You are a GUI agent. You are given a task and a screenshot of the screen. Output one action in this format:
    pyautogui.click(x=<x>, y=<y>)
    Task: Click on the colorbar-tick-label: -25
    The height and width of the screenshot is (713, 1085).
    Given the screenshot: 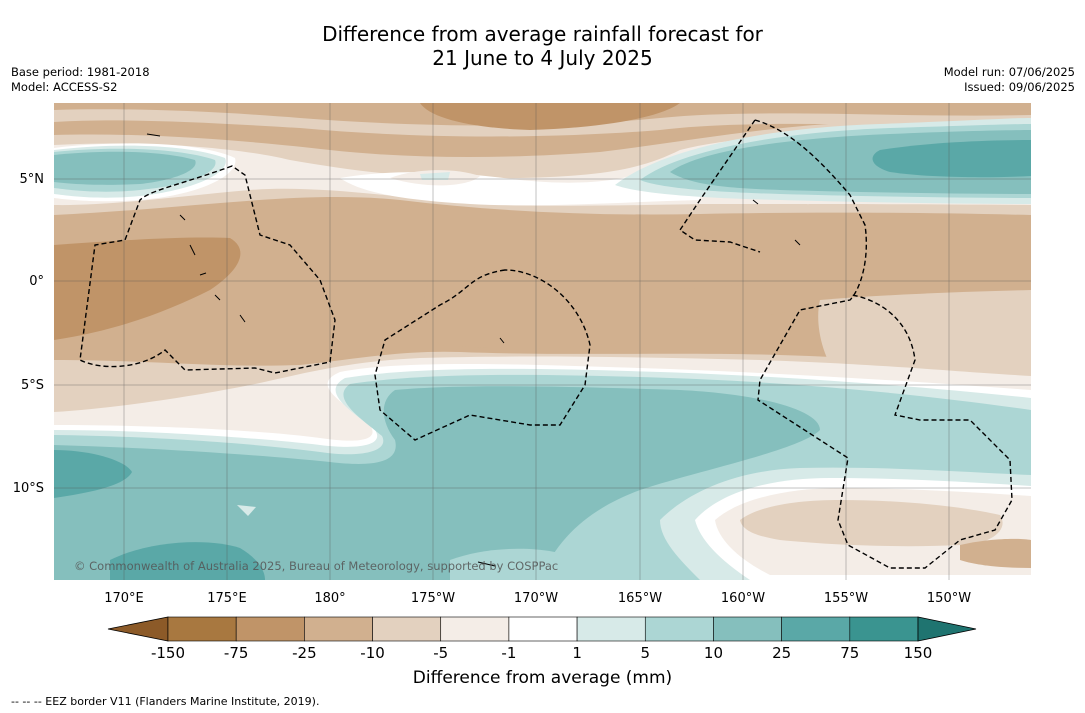 What is the action you would take?
    pyautogui.click(x=304, y=653)
    